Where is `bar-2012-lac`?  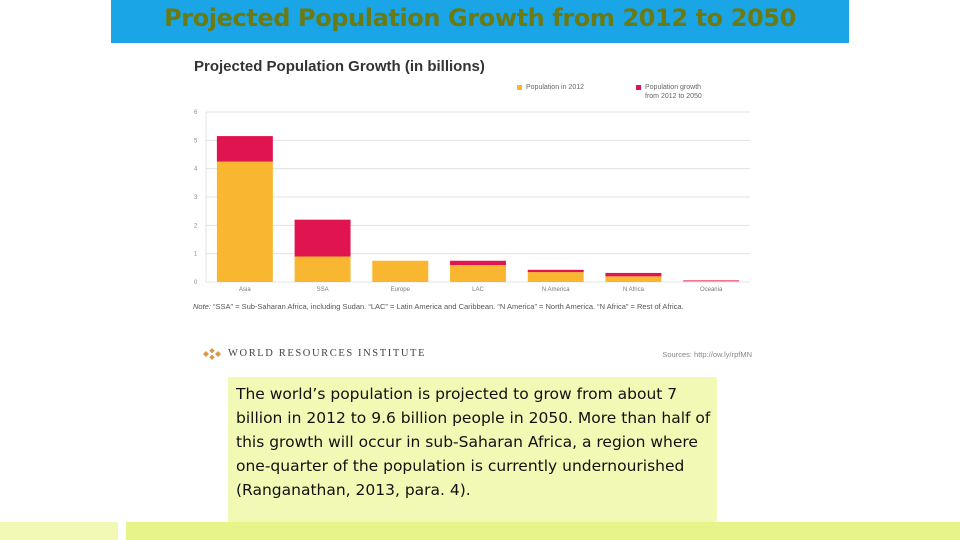
bar-2012-lac is located at coordinates (478, 273).